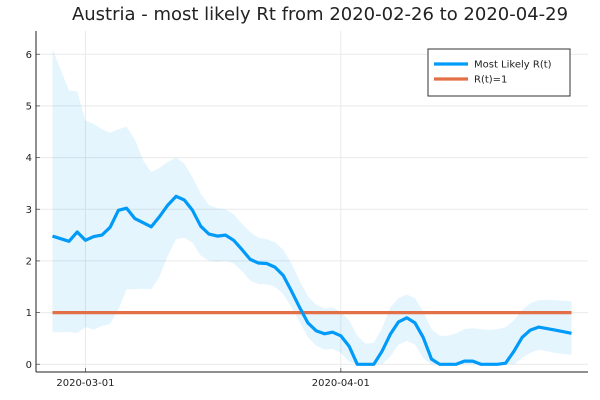 Image resolution: width=600 pixels, height=400 pixels. Describe the element at coordinates (341, 383) in the screenshot. I see `x-tick-label: 2020-04-01` at that location.